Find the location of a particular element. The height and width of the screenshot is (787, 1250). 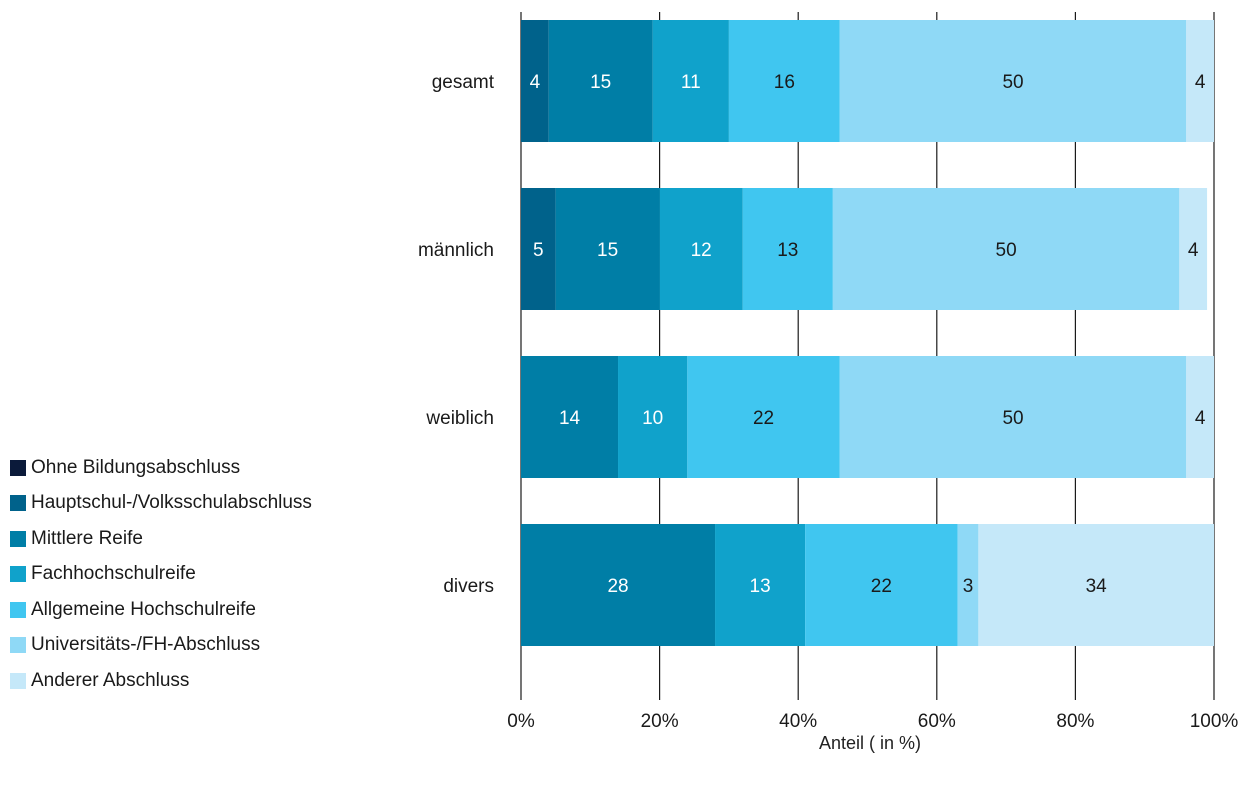

x-tick-label: 40% is located at coordinates (798, 721).